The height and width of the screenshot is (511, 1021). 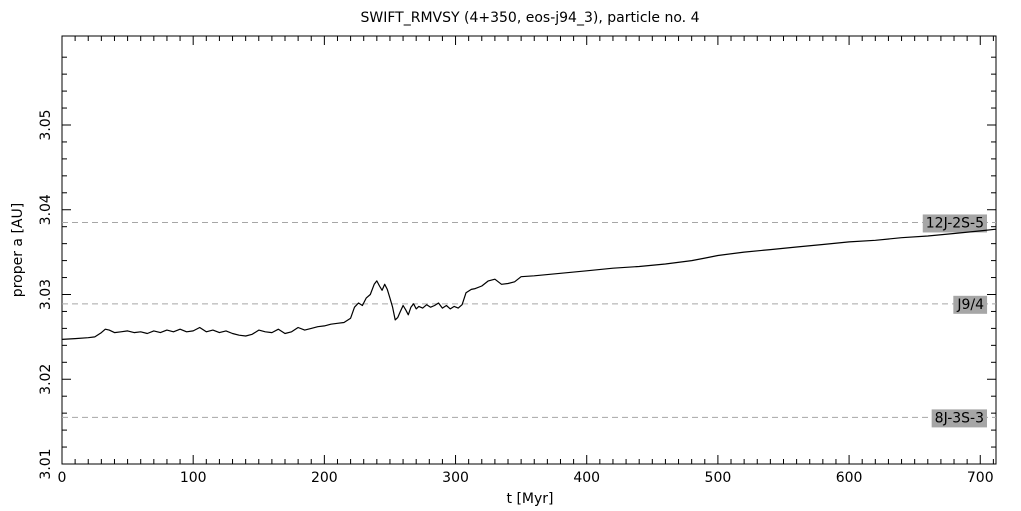 What do you see at coordinates (586, 478) in the screenshot?
I see `x-tick-label: 400` at bounding box center [586, 478].